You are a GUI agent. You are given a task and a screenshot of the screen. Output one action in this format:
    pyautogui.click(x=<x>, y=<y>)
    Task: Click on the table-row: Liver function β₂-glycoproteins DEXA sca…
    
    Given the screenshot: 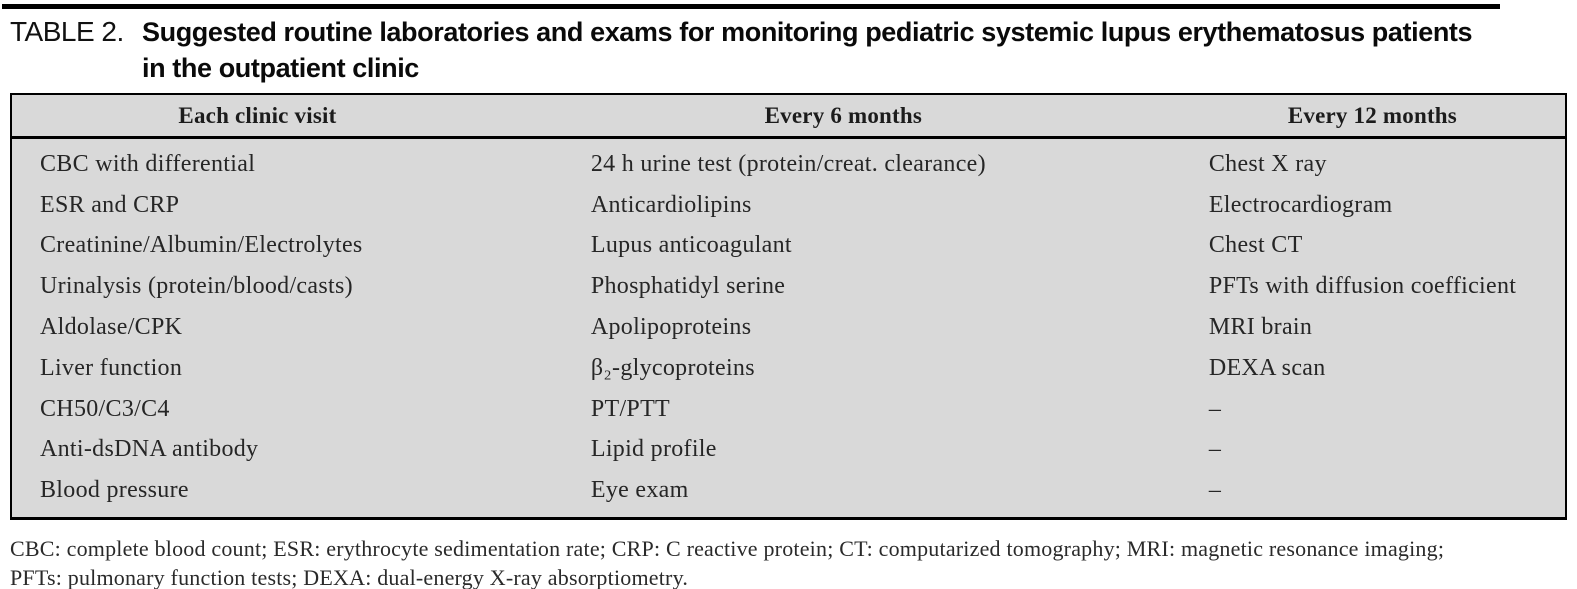 What is the action you would take?
    pyautogui.click(x=788, y=368)
    